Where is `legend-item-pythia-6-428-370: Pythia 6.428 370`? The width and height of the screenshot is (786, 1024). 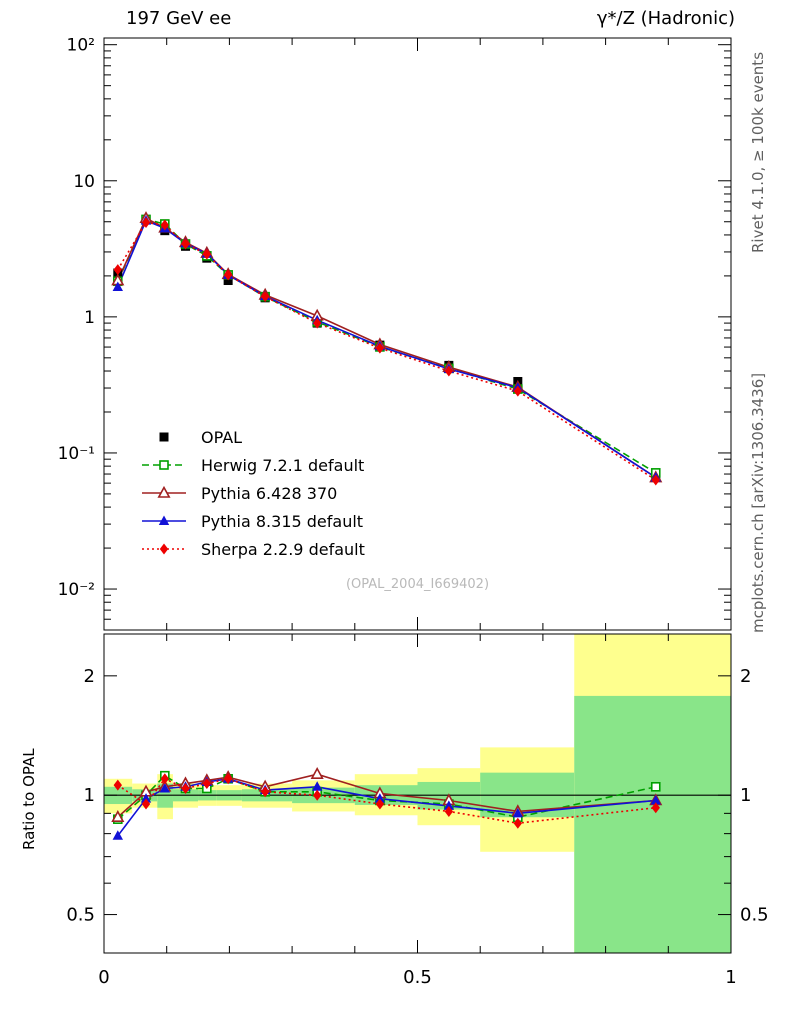 legend-item-pythia-6-428-370: Pythia 6.428 370 is located at coordinates (253, 493).